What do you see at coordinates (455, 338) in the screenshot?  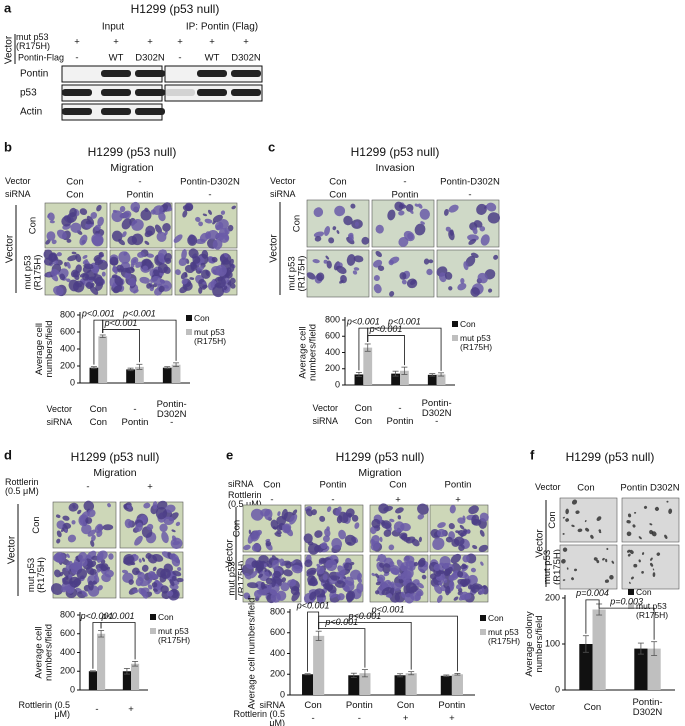 I see `legend-swatch` at bounding box center [455, 338].